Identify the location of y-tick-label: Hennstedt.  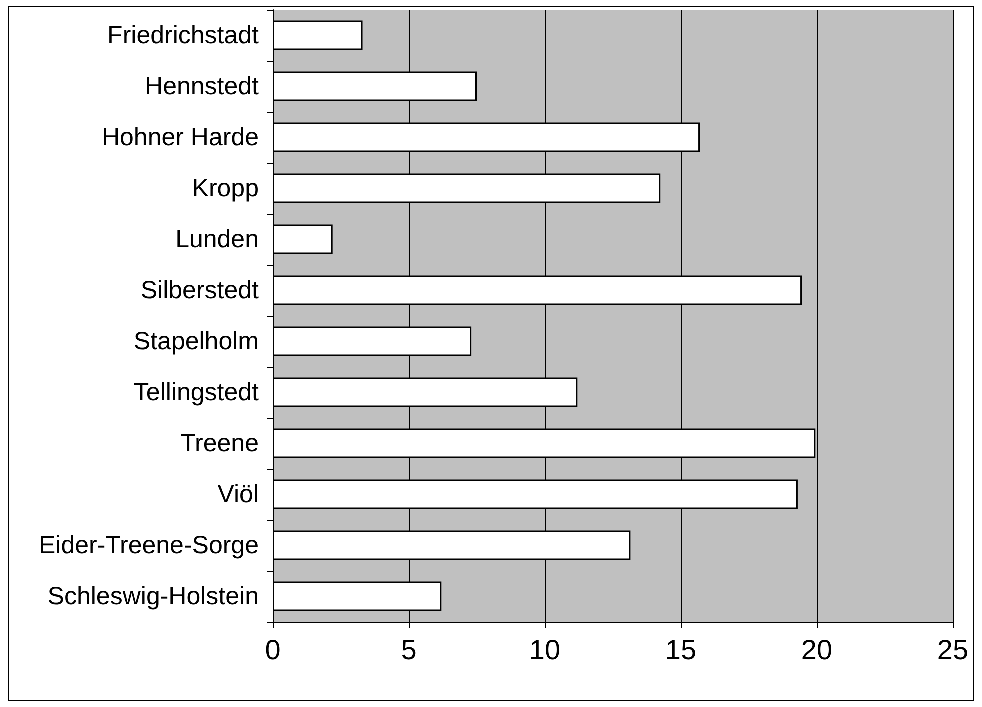
(202, 86).